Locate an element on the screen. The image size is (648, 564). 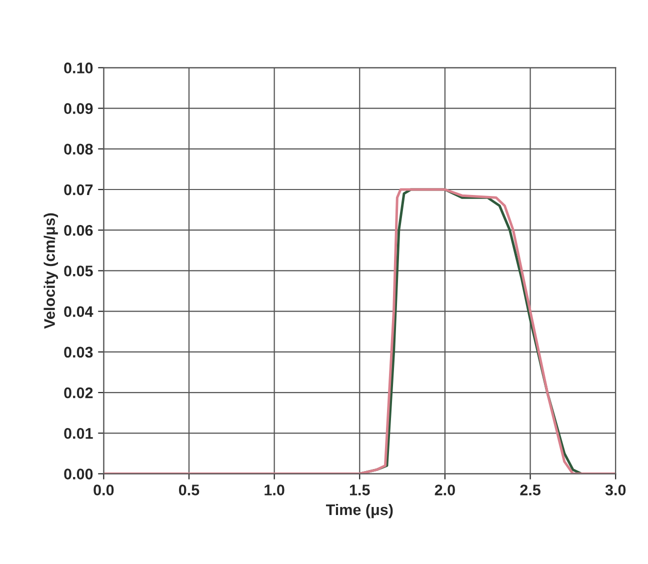
y-tick-label: 0.07 is located at coordinates (78, 190).